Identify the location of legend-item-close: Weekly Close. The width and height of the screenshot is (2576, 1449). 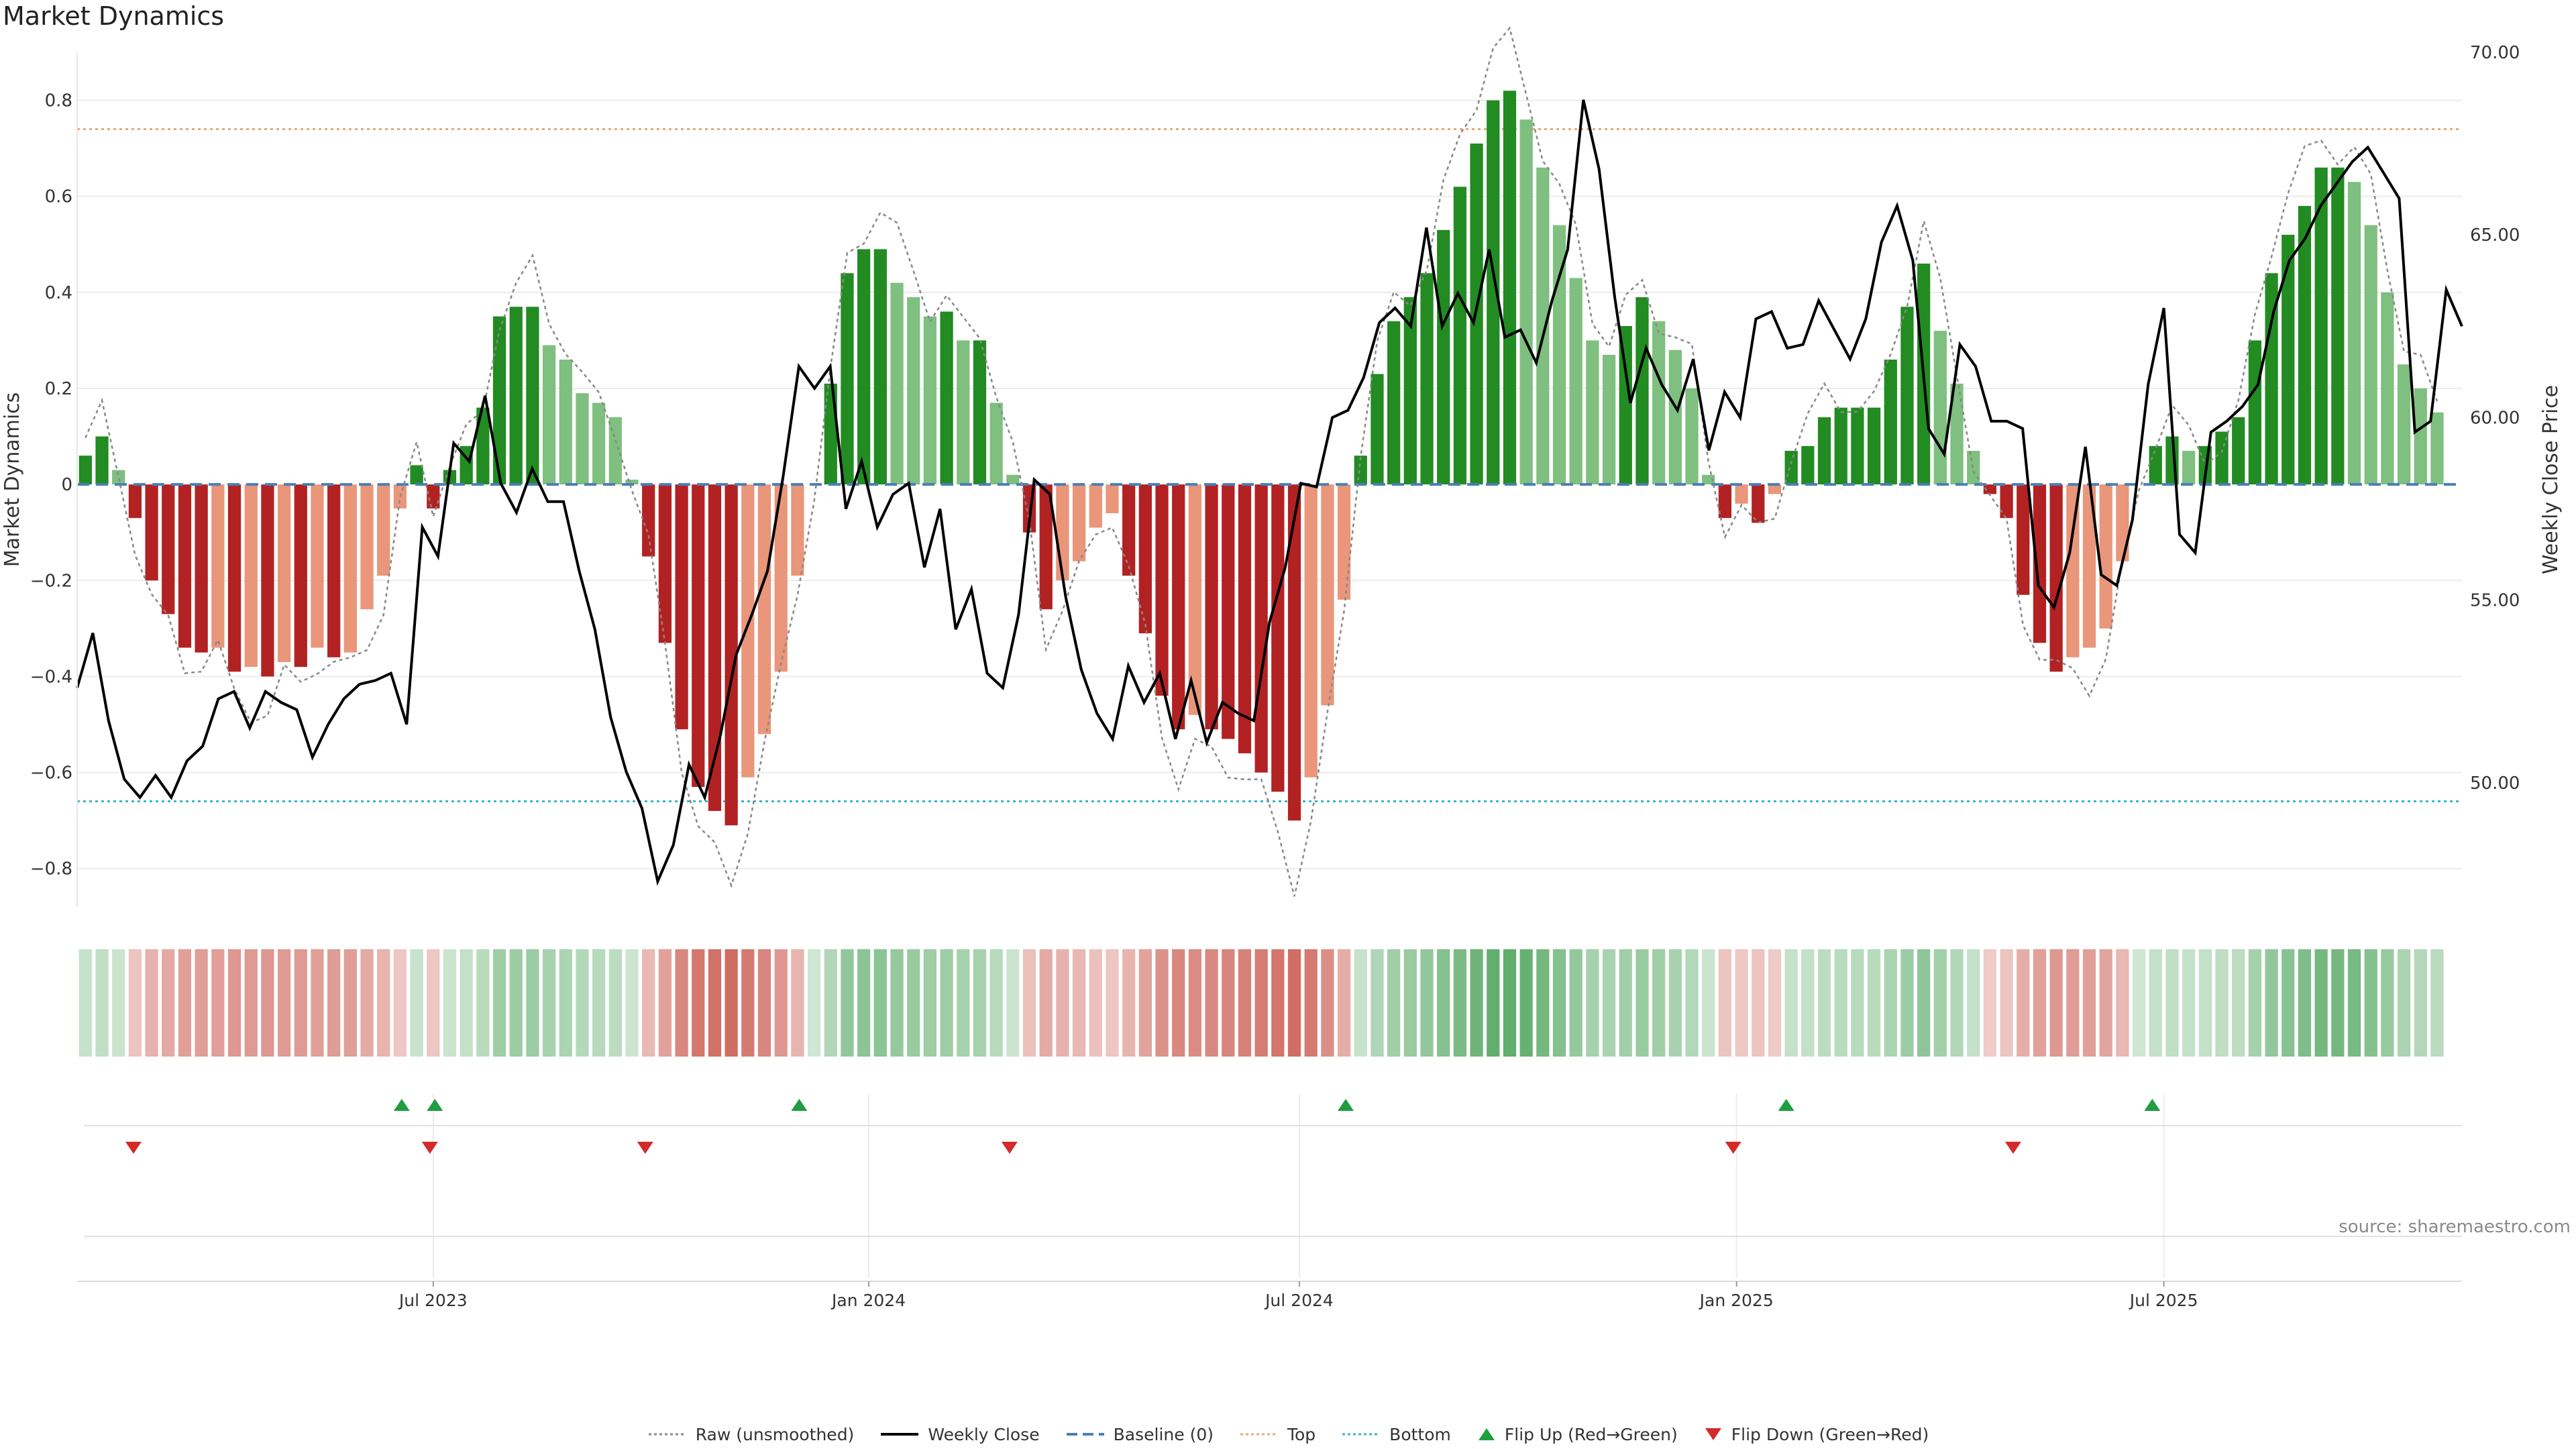
(959, 1434).